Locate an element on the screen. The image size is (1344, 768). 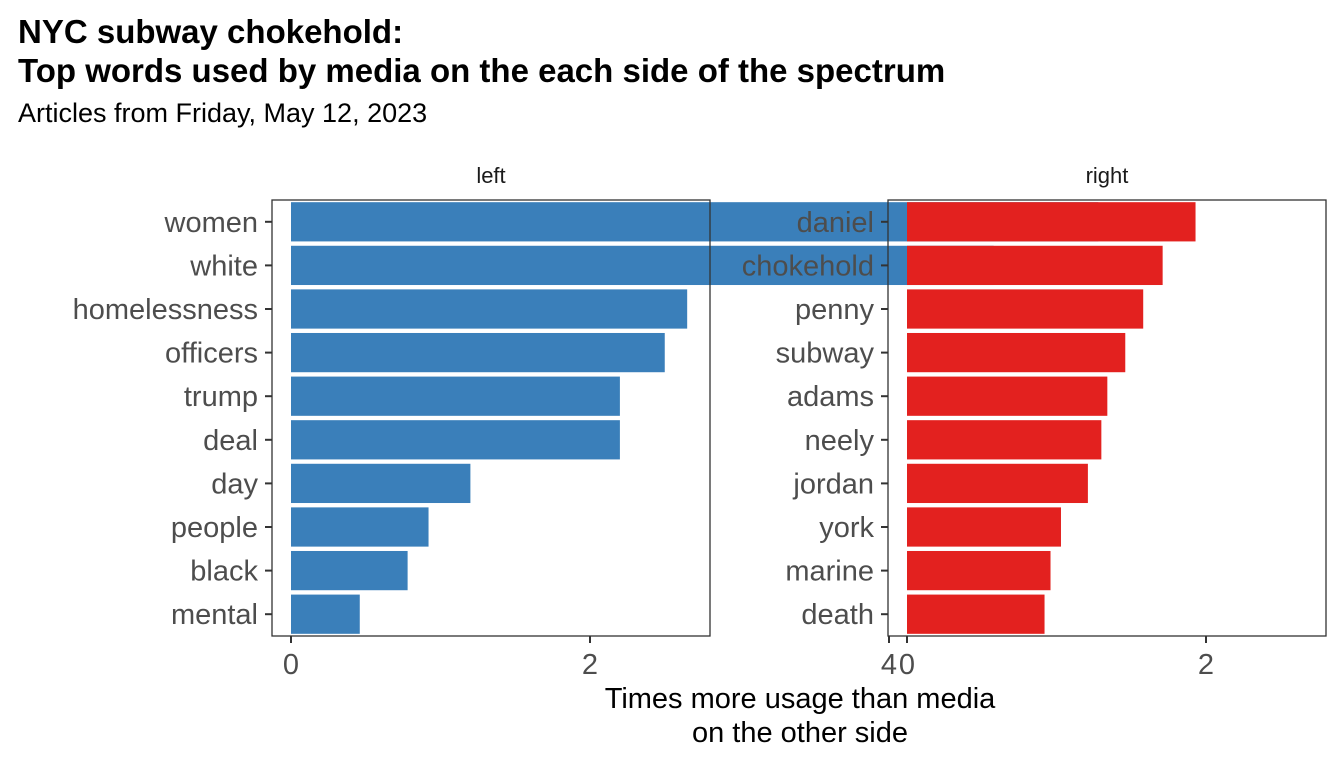
y-tick-label-jordan: jordan is located at coordinates (833, 484).